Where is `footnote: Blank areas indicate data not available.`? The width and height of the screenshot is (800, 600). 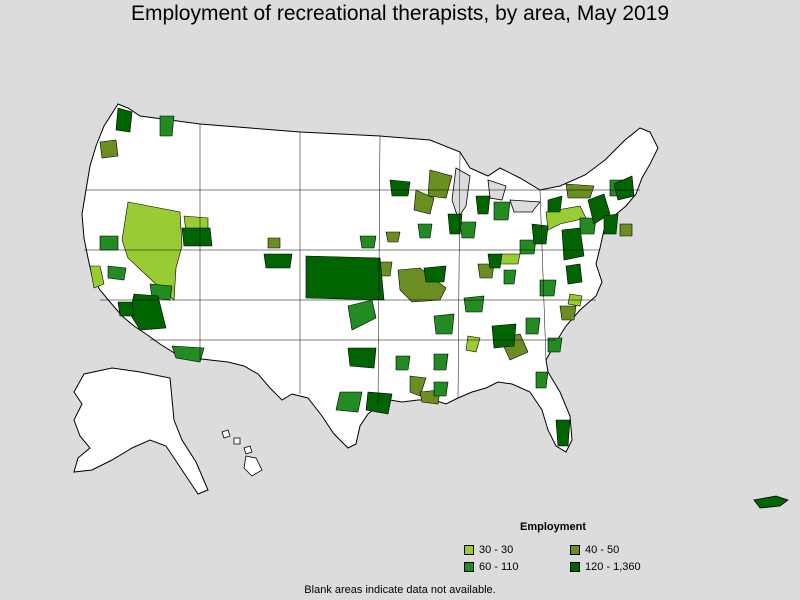 footnote: Blank areas indicate data not available. is located at coordinates (400, 590).